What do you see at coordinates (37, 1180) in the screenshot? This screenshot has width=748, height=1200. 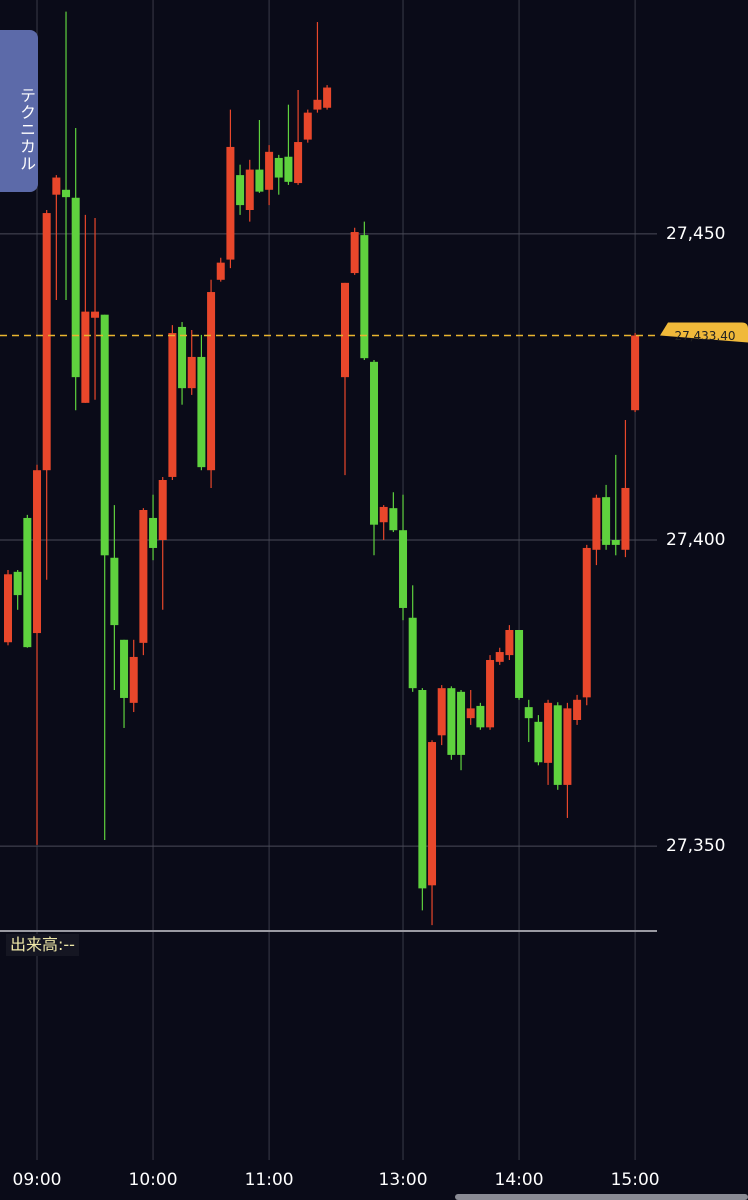 I see `x-tick-label: 09:00` at bounding box center [37, 1180].